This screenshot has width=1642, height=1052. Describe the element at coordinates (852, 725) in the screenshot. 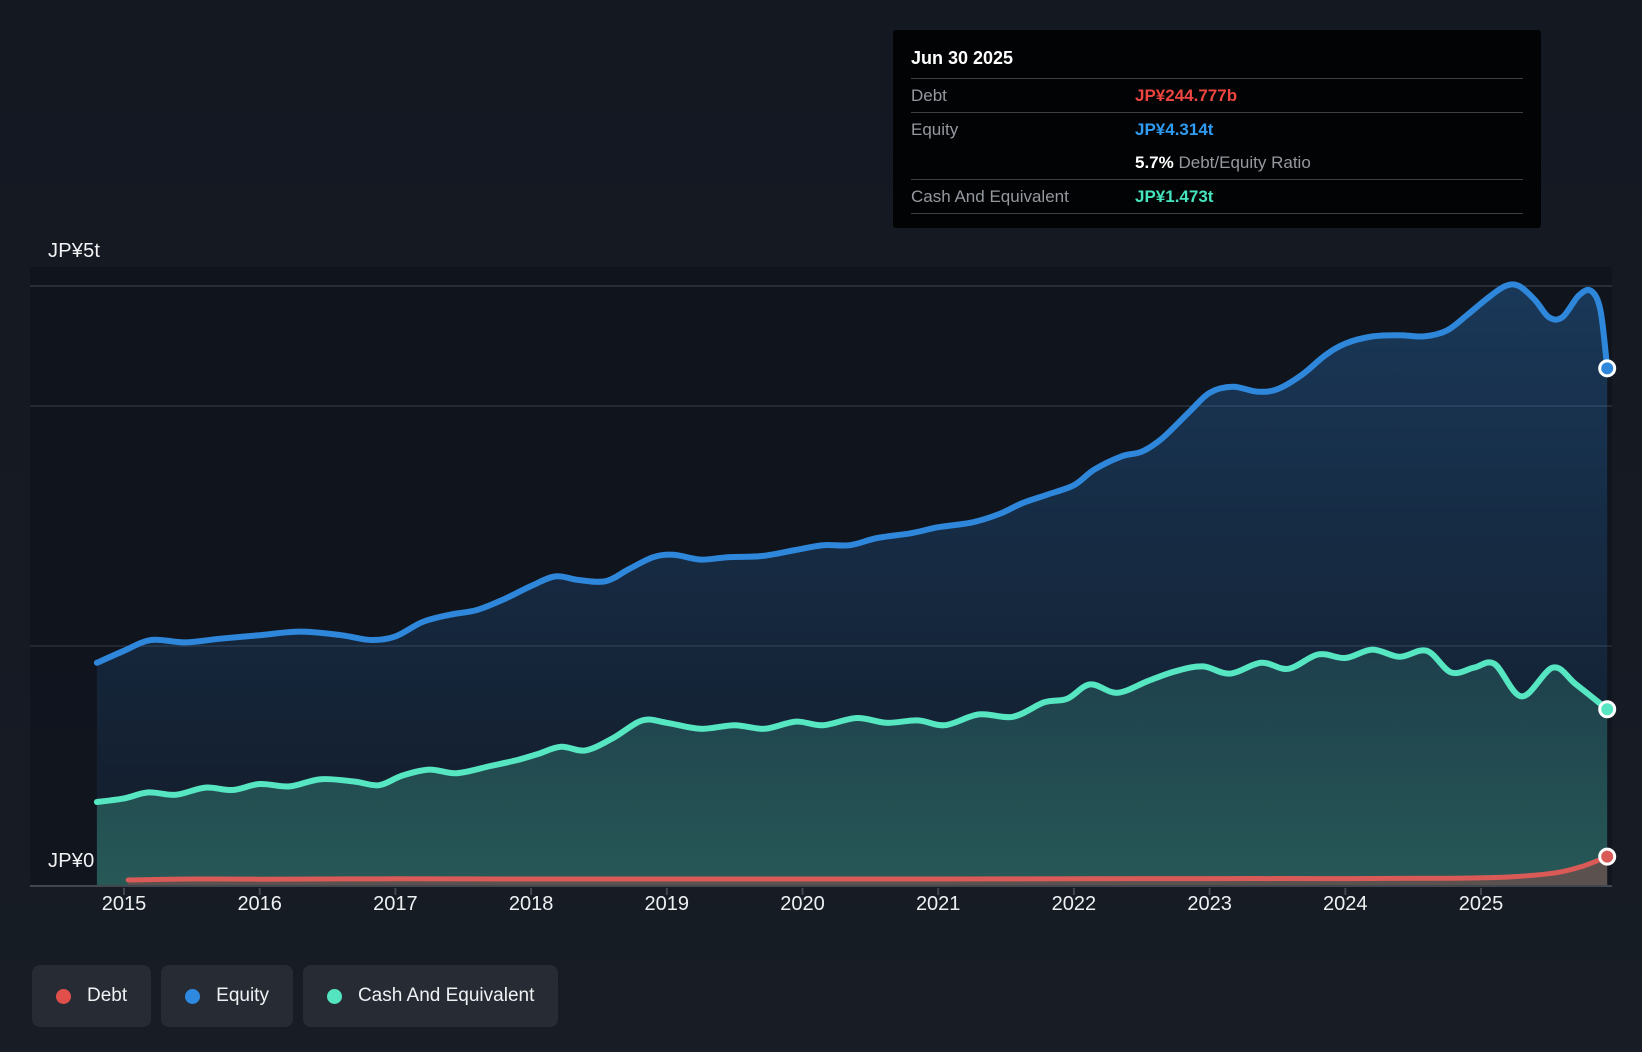

I see `cash-and-equivalent-line` at that location.